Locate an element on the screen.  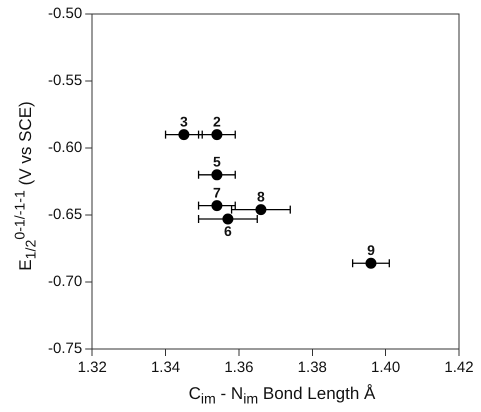
x-tick-label: 1.40 is located at coordinates (385, 367).